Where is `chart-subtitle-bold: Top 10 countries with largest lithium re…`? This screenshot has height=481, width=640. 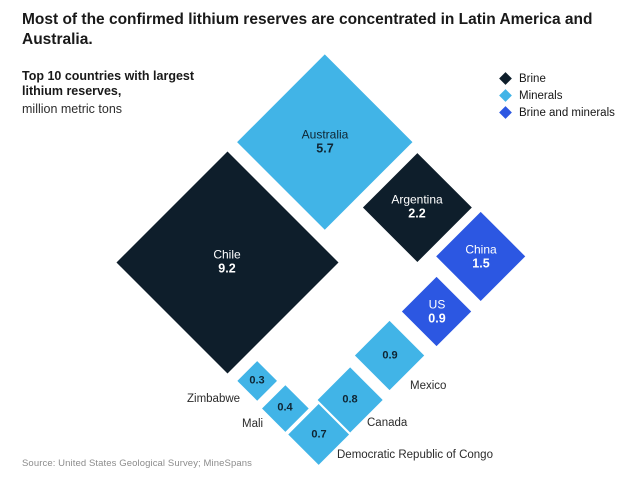 chart-subtitle-bold: Top 10 countries with largest lithium re… is located at coordinates (108, 84).